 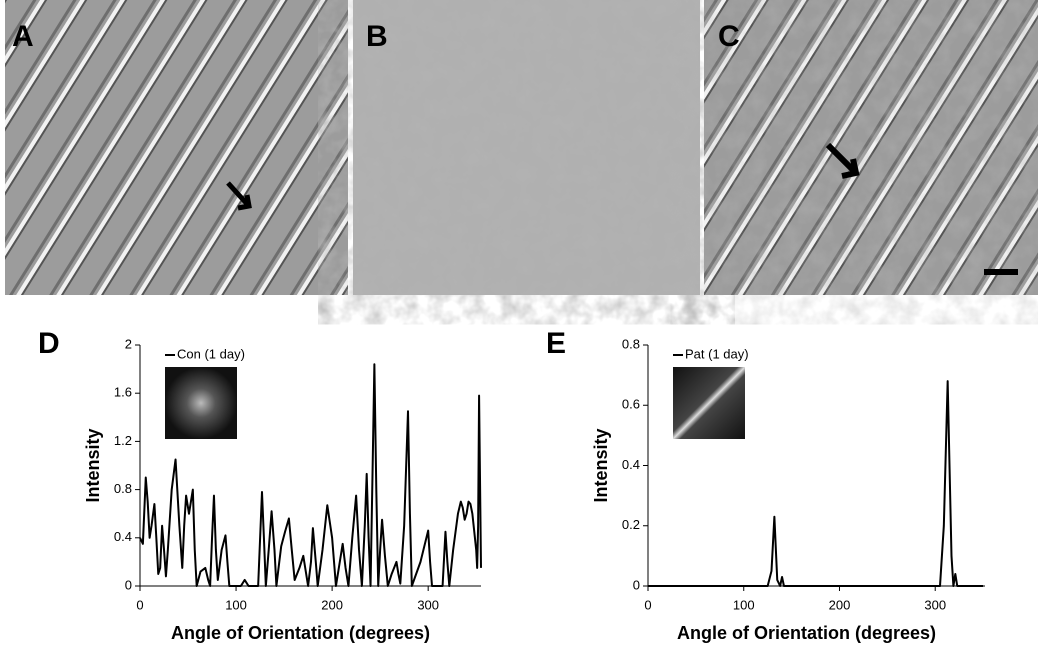 What do you see at coordinates (211, 353) in the screenshot?
I see `legend-label: Con (1 day)` at bounding box center [211, 353].